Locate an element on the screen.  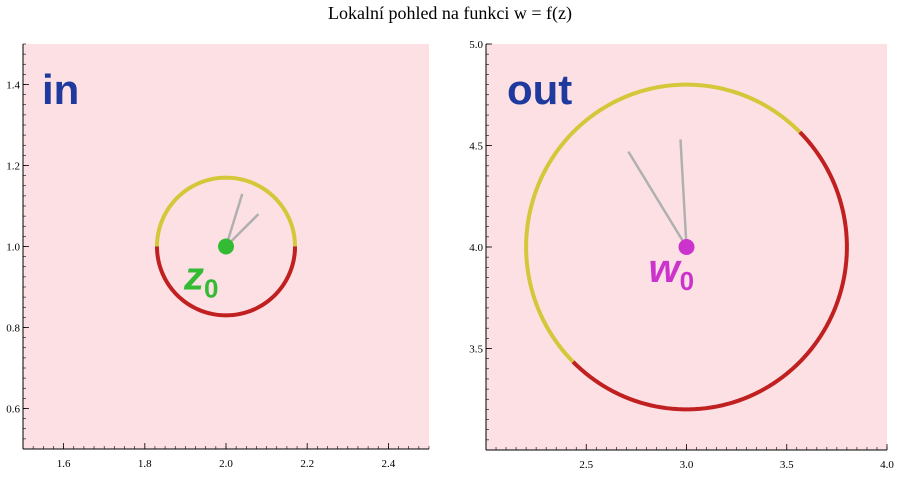
point-label: z0 is located at coordinates (200, 279).